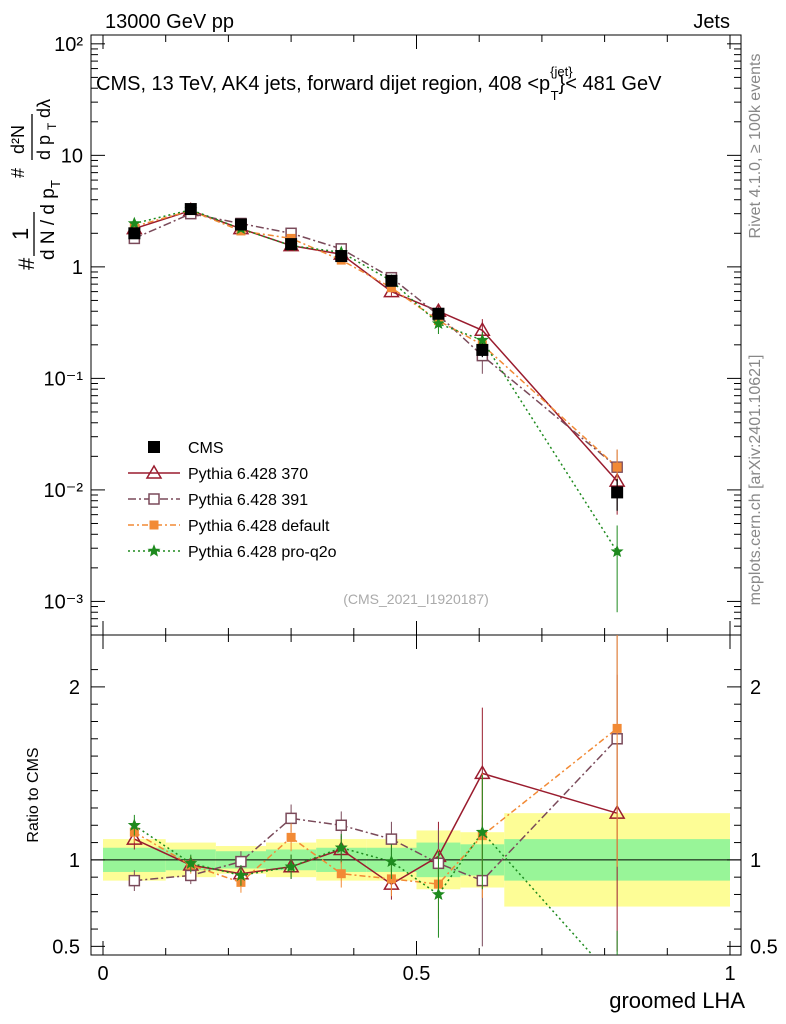 The height and width of the screenshot is (1024, 786). I want to click on y-tick-label-top: 1, so click(77, 268).